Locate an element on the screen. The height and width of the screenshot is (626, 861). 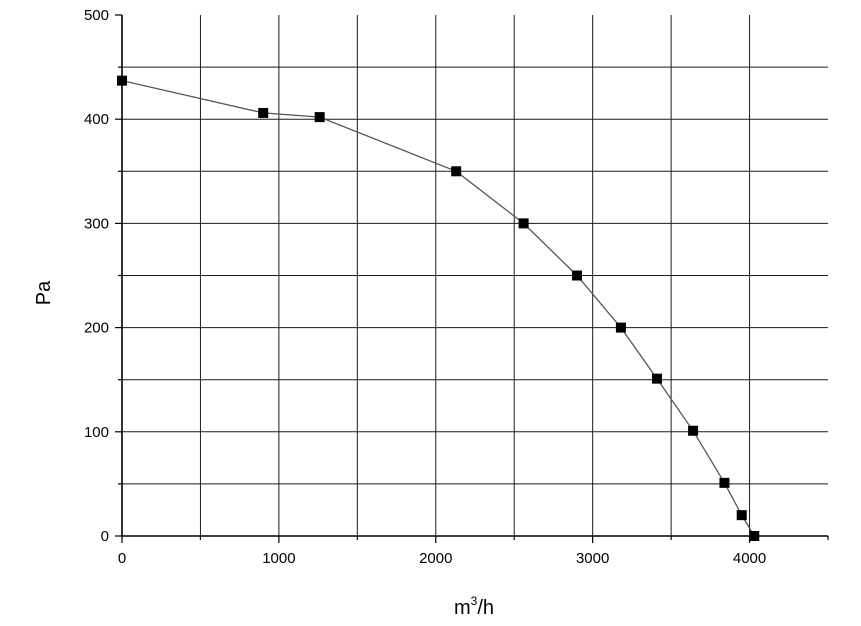
x-axis-title-sup: 3 is located at coordinates (474, 601).